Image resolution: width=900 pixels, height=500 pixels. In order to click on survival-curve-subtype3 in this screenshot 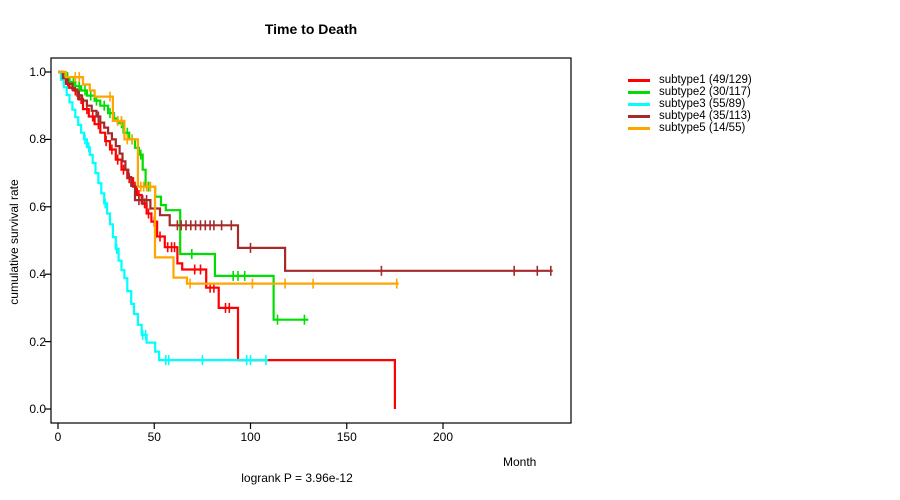, I will do `click(163, 216)`.